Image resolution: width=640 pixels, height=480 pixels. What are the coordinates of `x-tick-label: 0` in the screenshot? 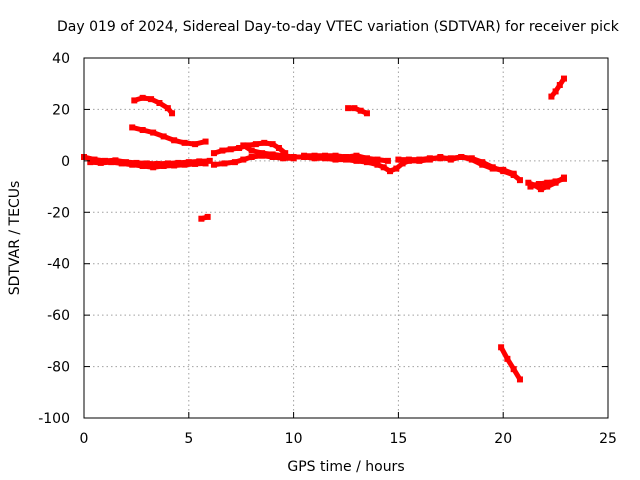 It's located at (84, 439).